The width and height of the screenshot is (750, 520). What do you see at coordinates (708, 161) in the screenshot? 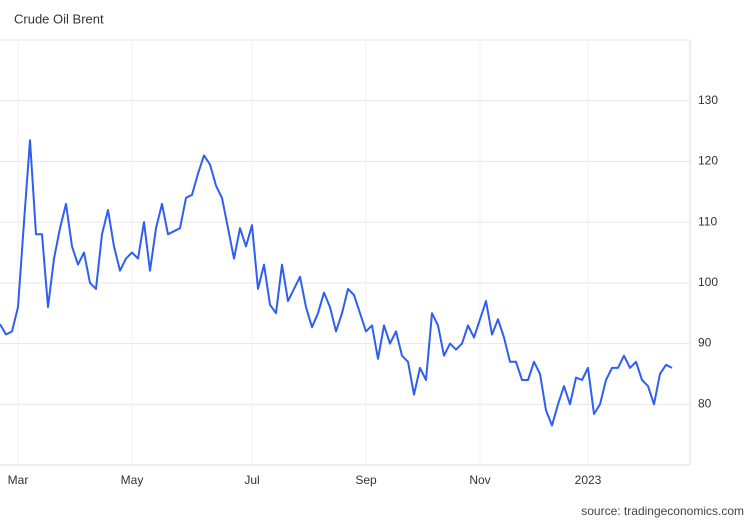
I see `y-tick-label: 120` at bounding box center [708, 161].